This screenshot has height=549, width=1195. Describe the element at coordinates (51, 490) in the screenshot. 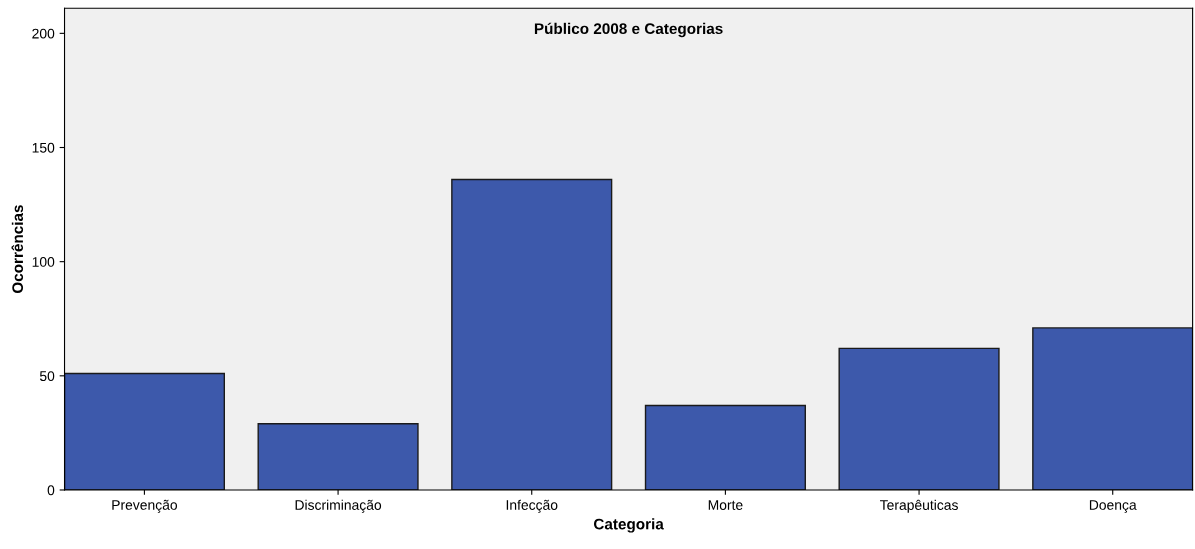

I see `y-tick-label: 0` at that location.